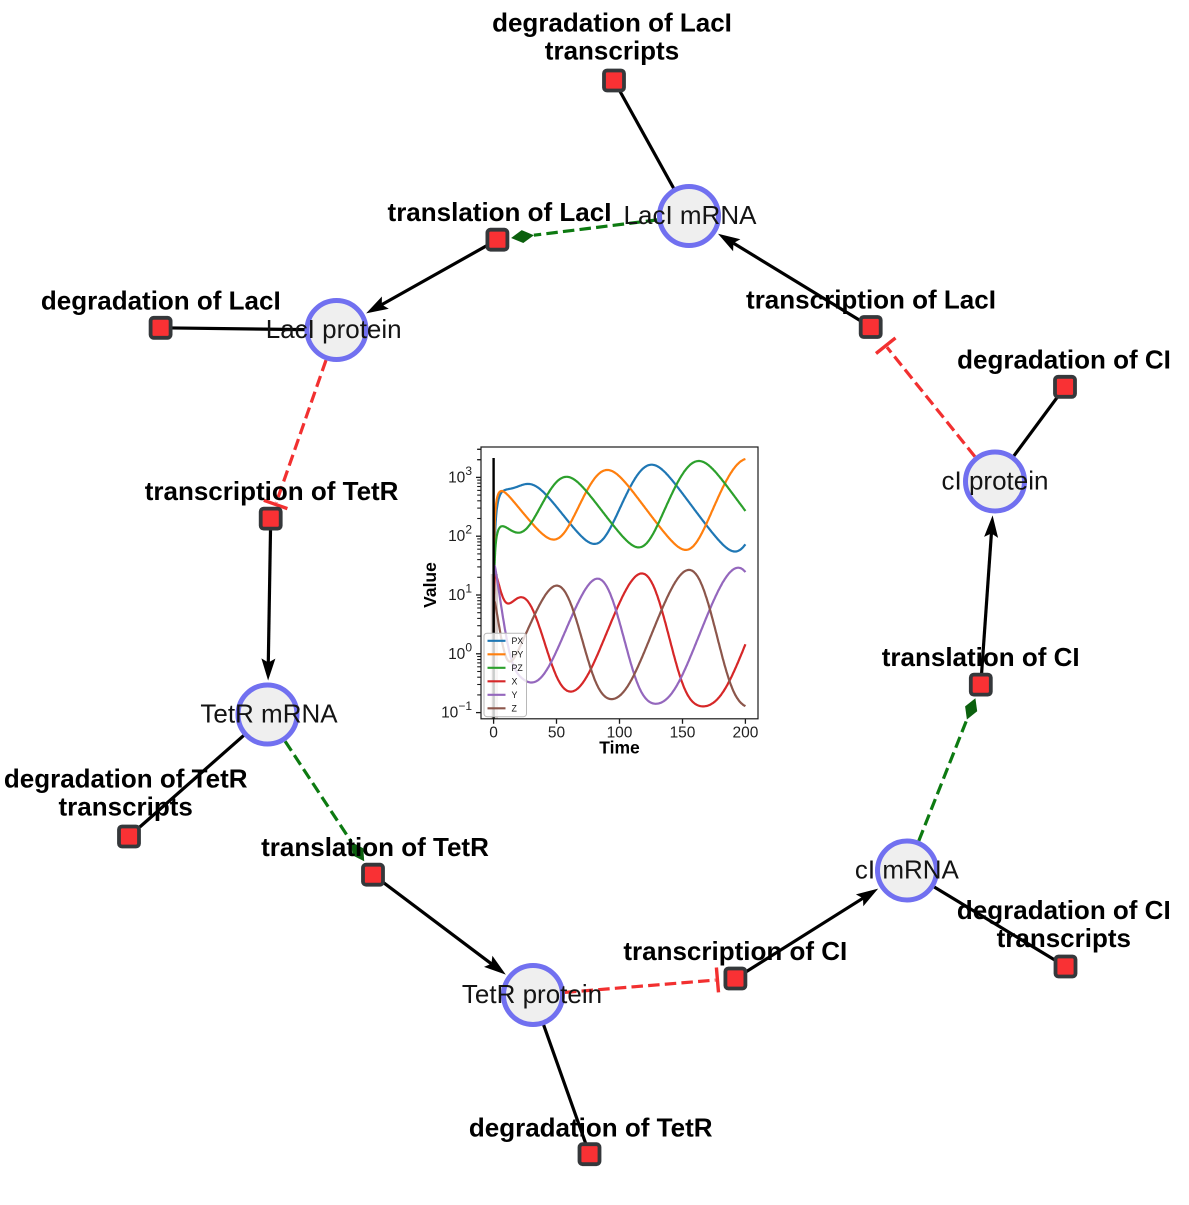  What do you see at coordinates (375, 847) in the screenshot?
I see `svg-text: translation of TetR` at bounding box center [375, 847].